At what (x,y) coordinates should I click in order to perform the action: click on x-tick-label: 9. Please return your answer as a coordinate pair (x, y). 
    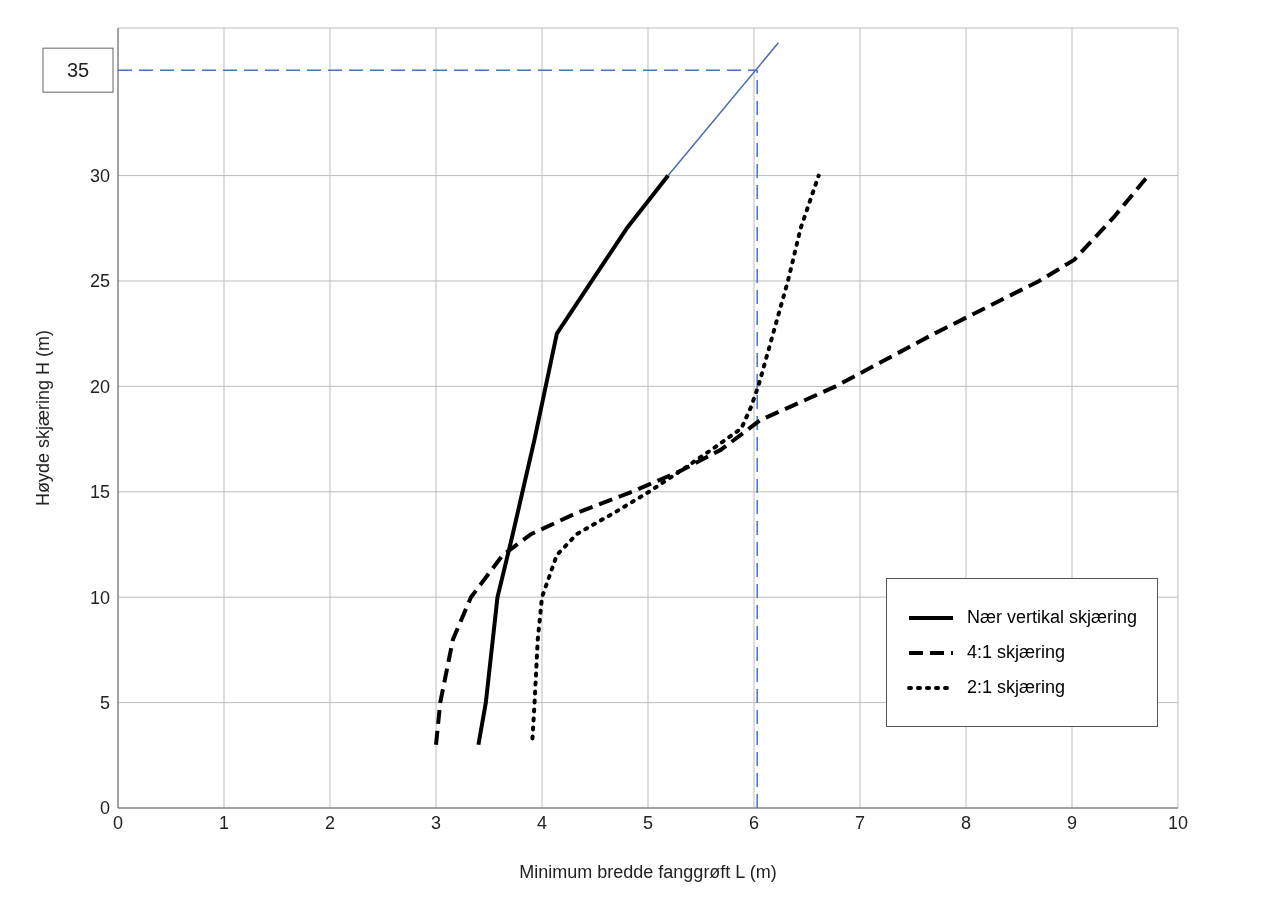
    Looking at the image, I should click on (1072, 822).